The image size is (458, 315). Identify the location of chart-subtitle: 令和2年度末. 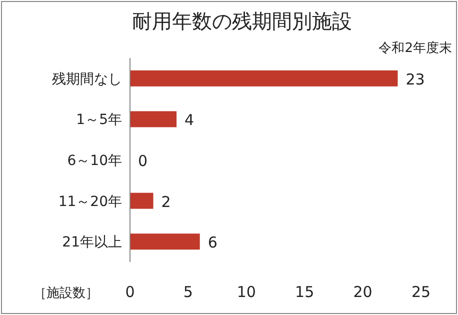
(415, 48).